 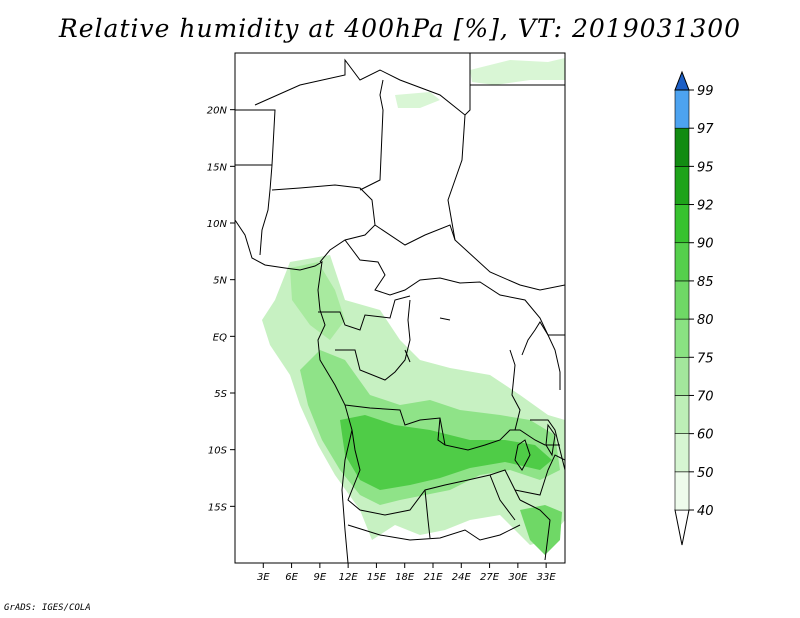 I want to click on colorbar-label: 85, so click(x=705, y=282).